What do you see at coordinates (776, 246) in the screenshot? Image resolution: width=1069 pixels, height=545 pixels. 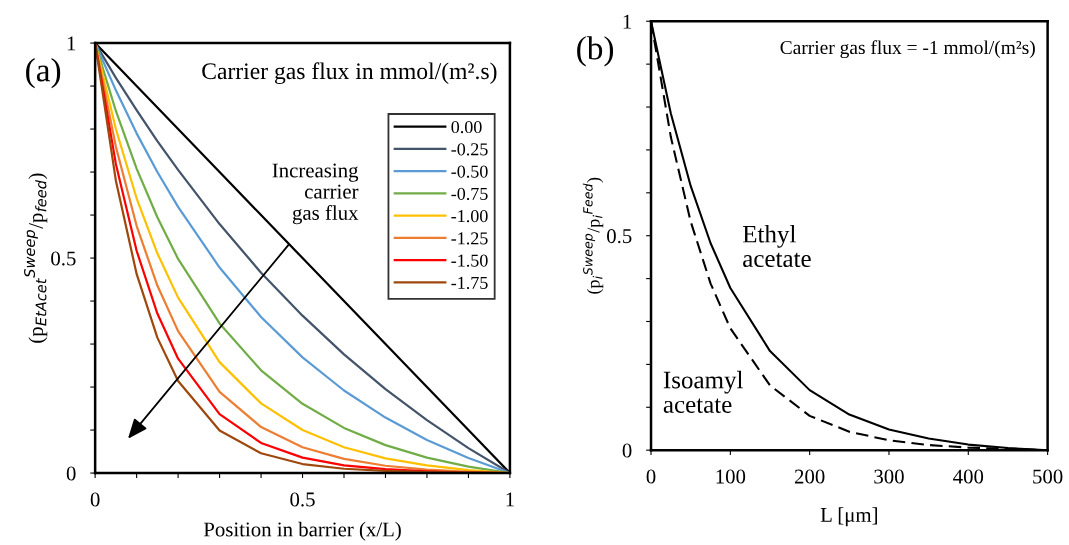 I see `annotation: Ethyl acetate` at bounding box center [776, 246].